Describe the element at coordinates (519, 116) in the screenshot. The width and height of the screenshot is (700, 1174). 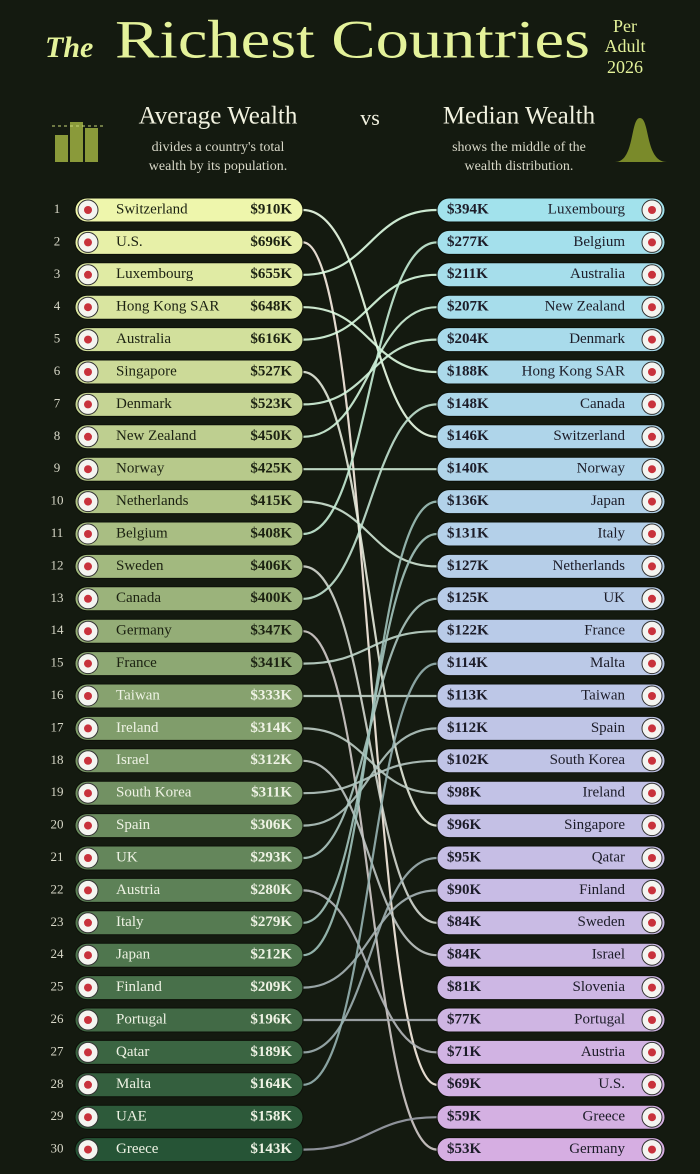
I see `right-heading: Median Wealth` at that location.